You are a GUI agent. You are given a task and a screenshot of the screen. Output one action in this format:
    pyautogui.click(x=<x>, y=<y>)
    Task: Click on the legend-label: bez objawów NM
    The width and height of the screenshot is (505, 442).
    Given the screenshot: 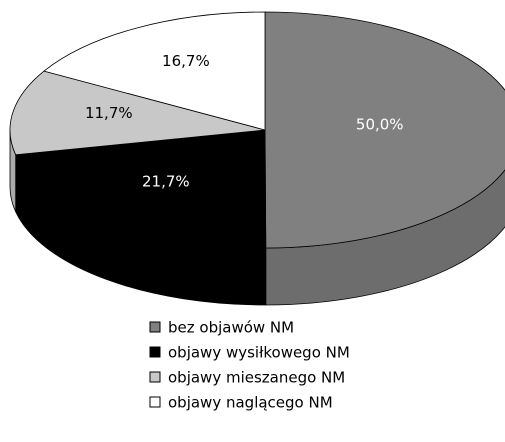 What is the action you would take?
    pyautogui.click(x=231, y=328)
    